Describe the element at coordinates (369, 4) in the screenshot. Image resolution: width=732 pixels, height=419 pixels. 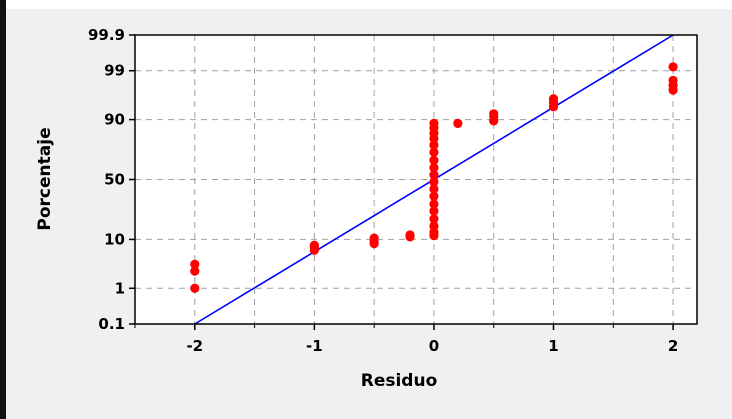
I see `top-strip` at that location.